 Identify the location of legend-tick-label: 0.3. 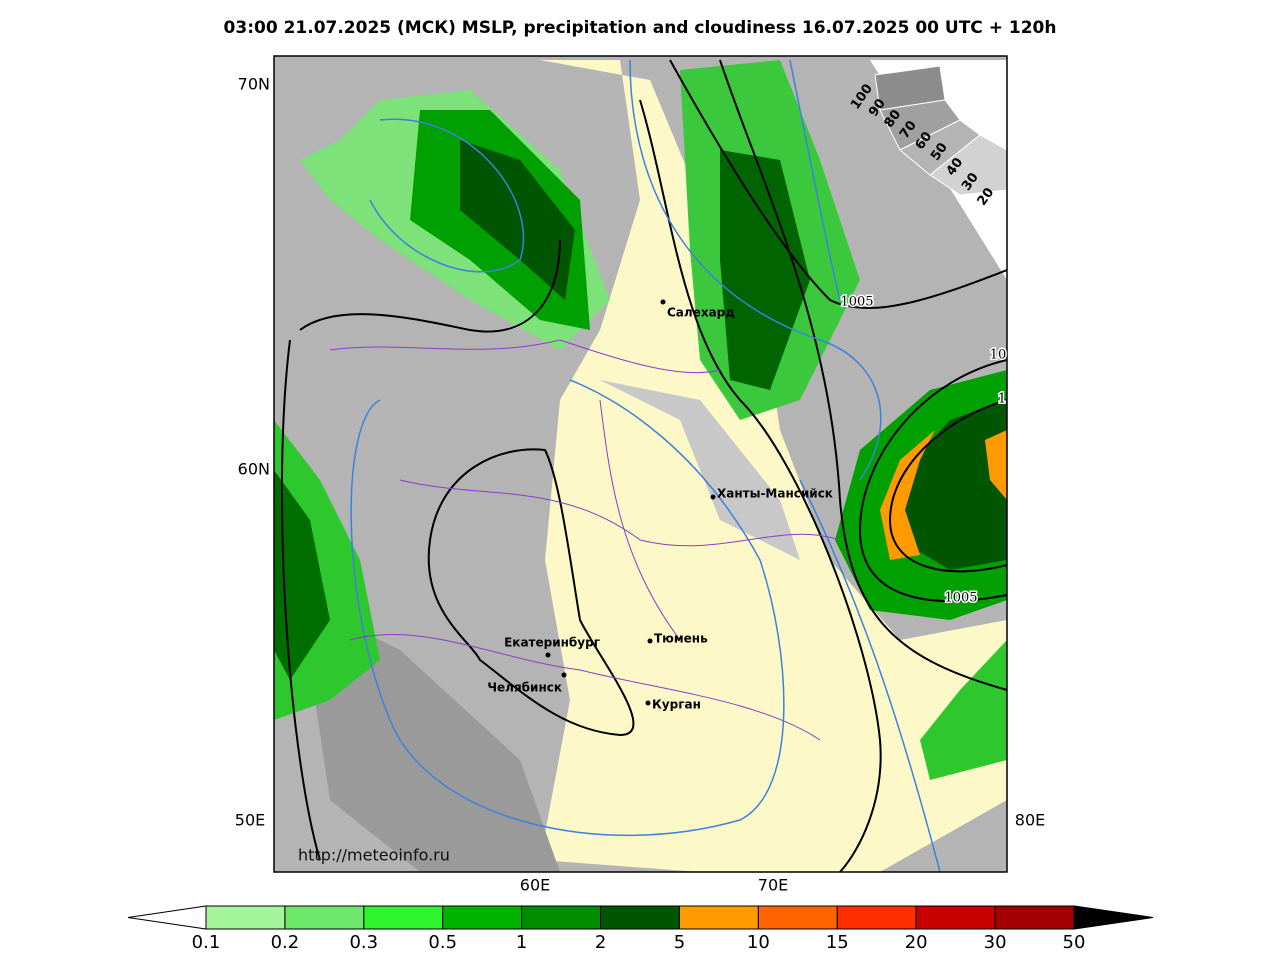
(363, 942).